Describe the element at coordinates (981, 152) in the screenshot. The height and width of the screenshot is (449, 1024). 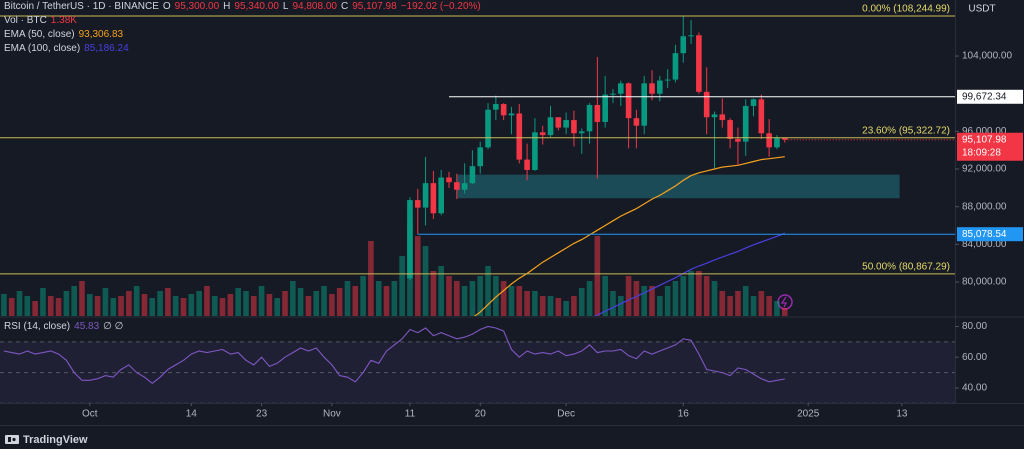
I see `countdown: 18:09:28` at that location.